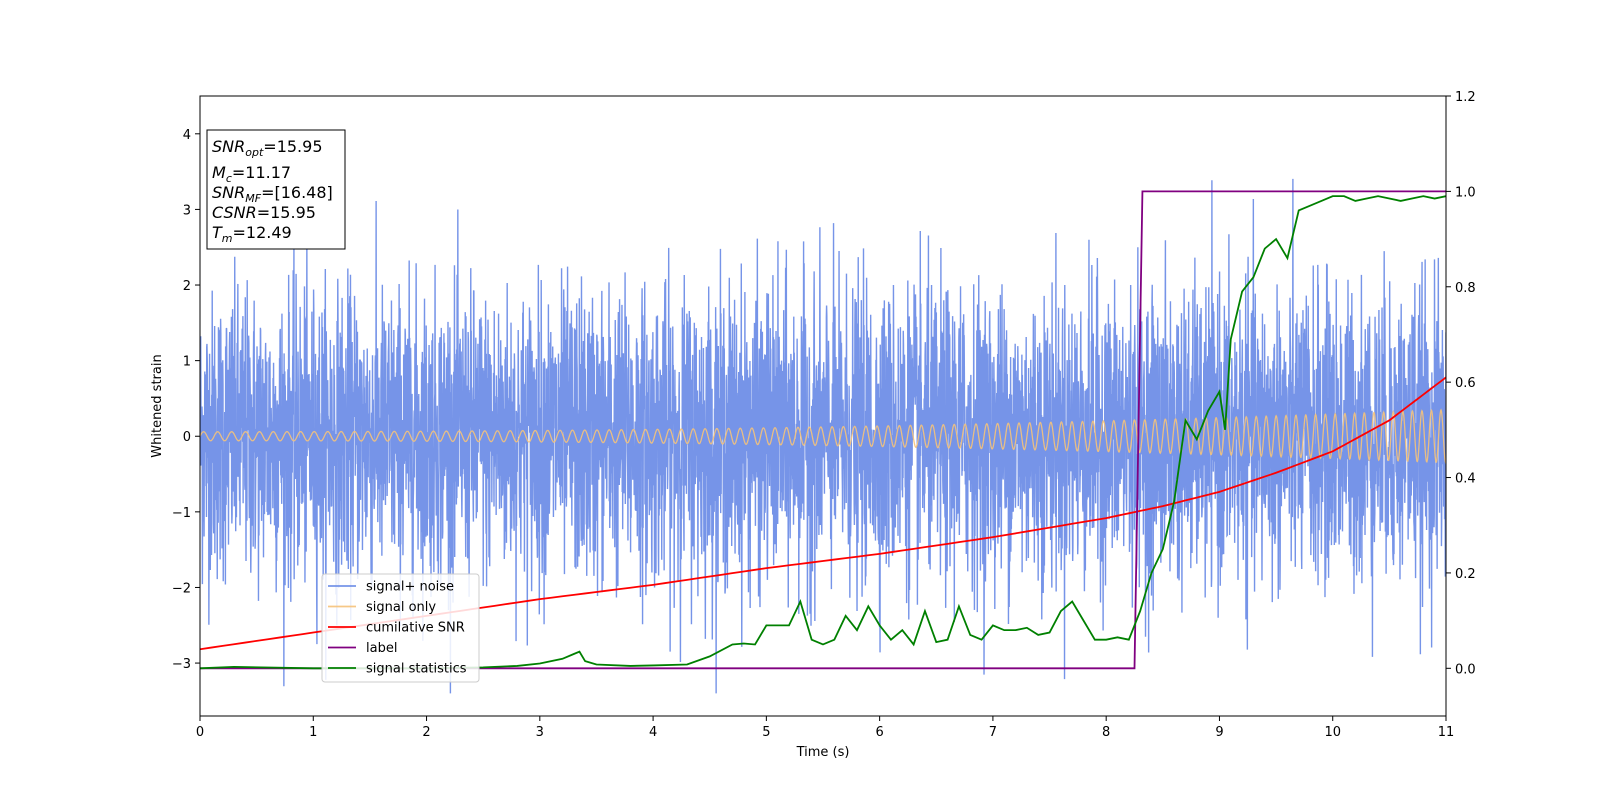 This screenshot has height=800, width=1600. What do you see at coordinates (1106, 732) in the screenshot?
I see `x-tick-label: 8` at bounding box center [1106, 732].